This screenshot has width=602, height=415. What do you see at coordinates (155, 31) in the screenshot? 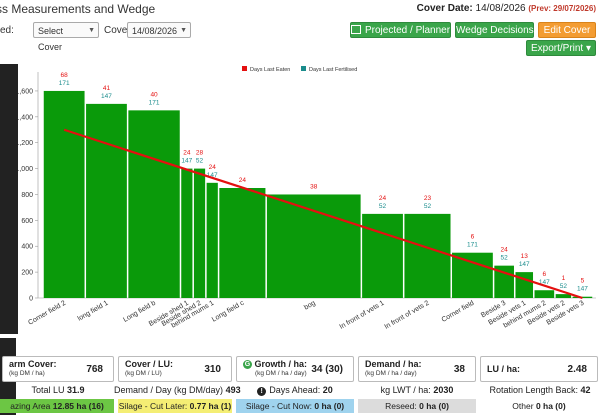
I see `cover-date-select-value: 14/08/2026` at bounding box center [155, 31].